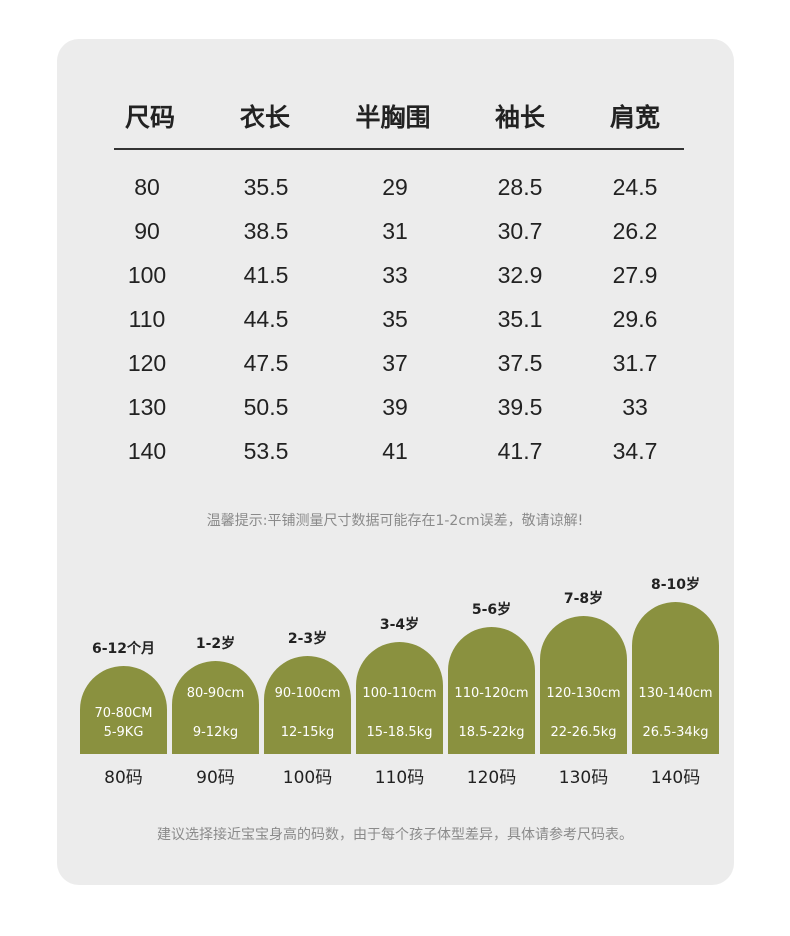 The image size is (790, 936). What do you see at coordinates (635, 363) in the screenshot?
I see `cell-shoulder: 31.7` at bounding box center [635, 363].